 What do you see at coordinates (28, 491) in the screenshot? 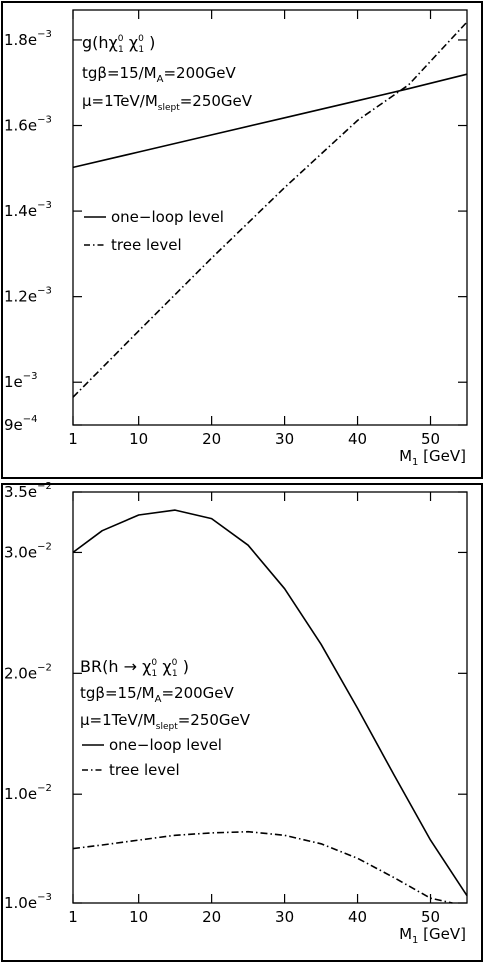
I see `y-tick-label: 3.5e−2` at bounding box center [28, 491].